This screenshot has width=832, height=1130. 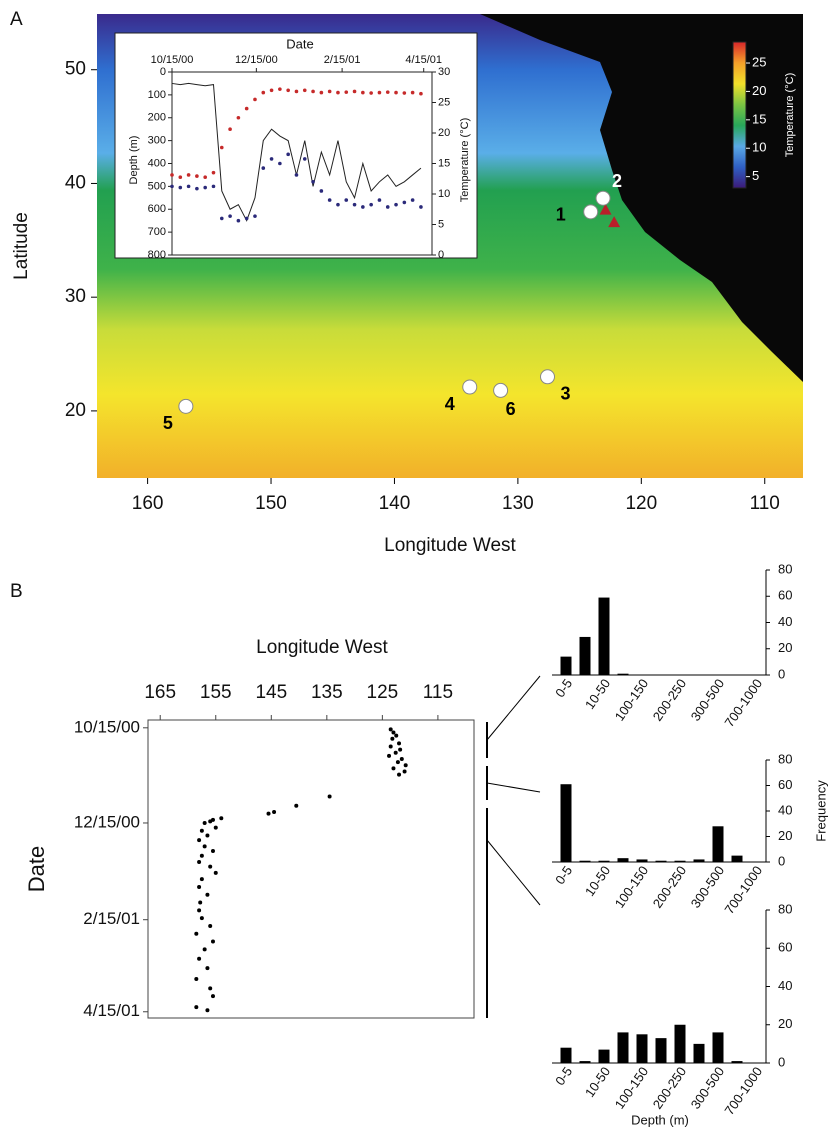 What do you see at coordinates (311, 869) in the screenshot?
I see `plot-frame` at bounding box center [311, 869].